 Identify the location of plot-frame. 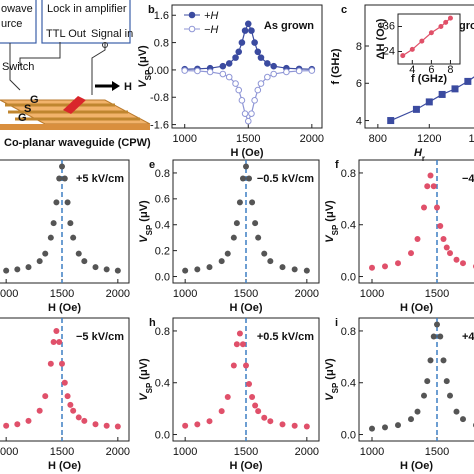
(429, 39).